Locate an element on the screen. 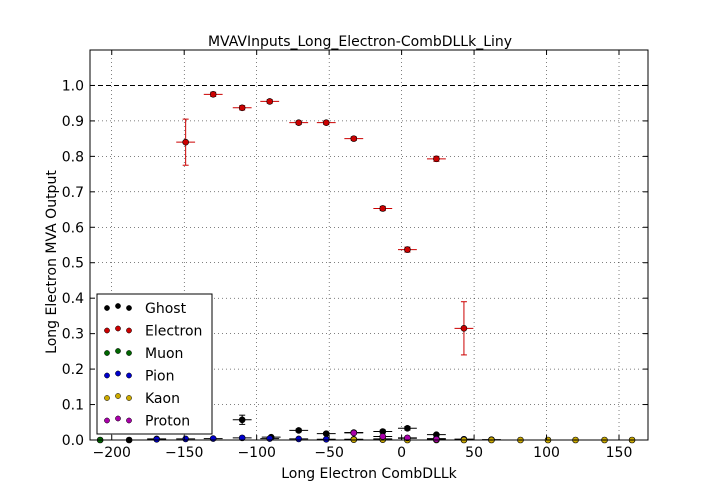  legend-label-electron: Electron is located at coordinates (173, 332).